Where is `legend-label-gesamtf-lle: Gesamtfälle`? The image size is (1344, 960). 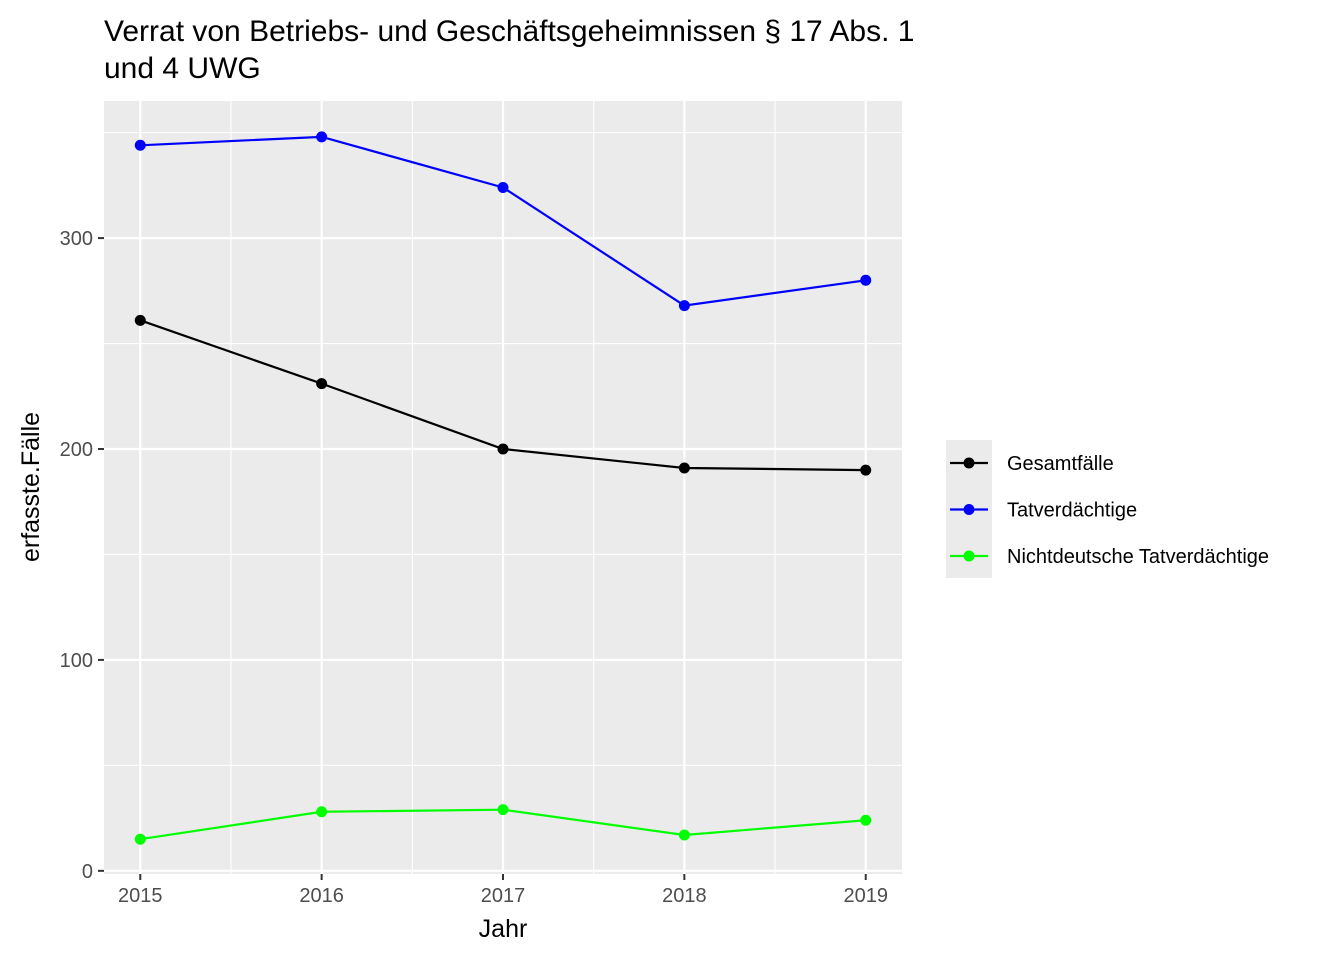
legend-label-gesamtf-lle: Gesamtfälle is located at coordinates (1060, 464).